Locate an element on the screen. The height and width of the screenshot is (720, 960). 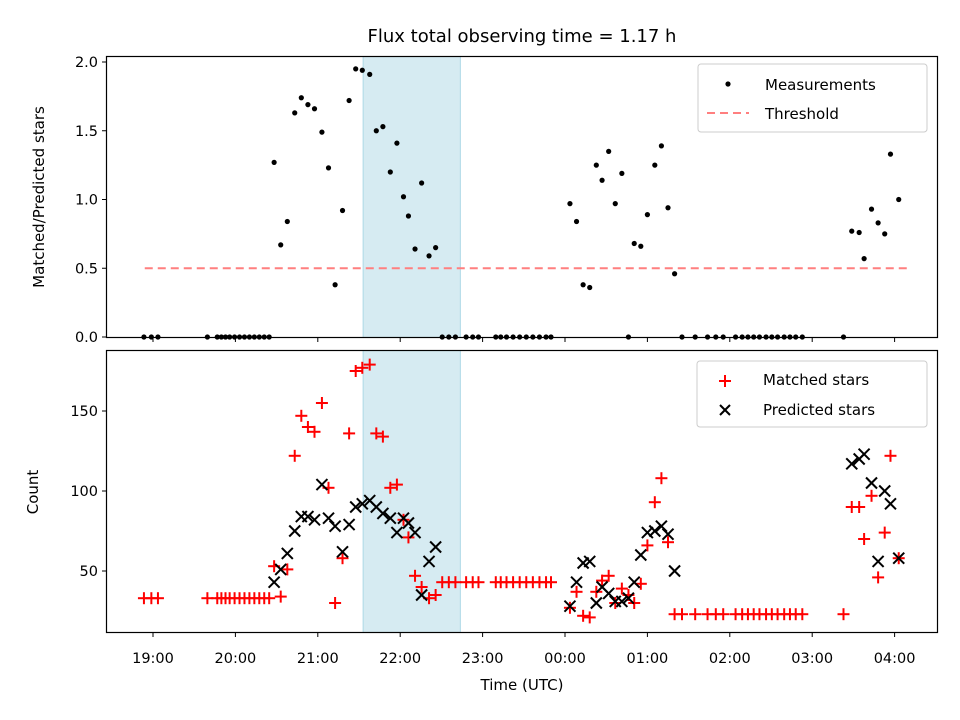
legend-matched-marker is located at coordinates (725, 381).